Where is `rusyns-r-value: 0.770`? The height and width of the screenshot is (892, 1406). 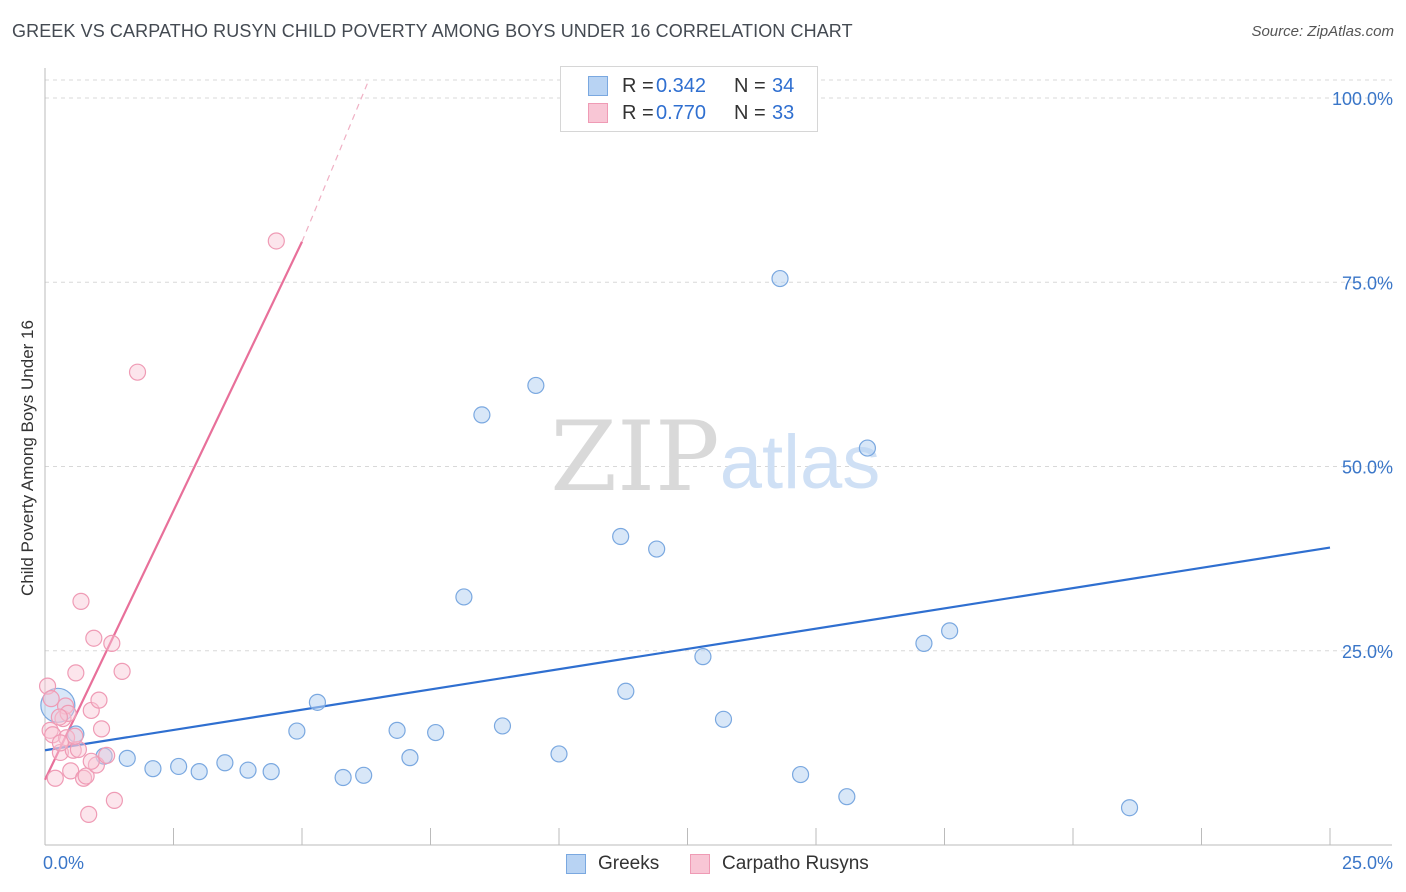 rusyns-r-value: 0.770 is located at coordinates (681, 112).